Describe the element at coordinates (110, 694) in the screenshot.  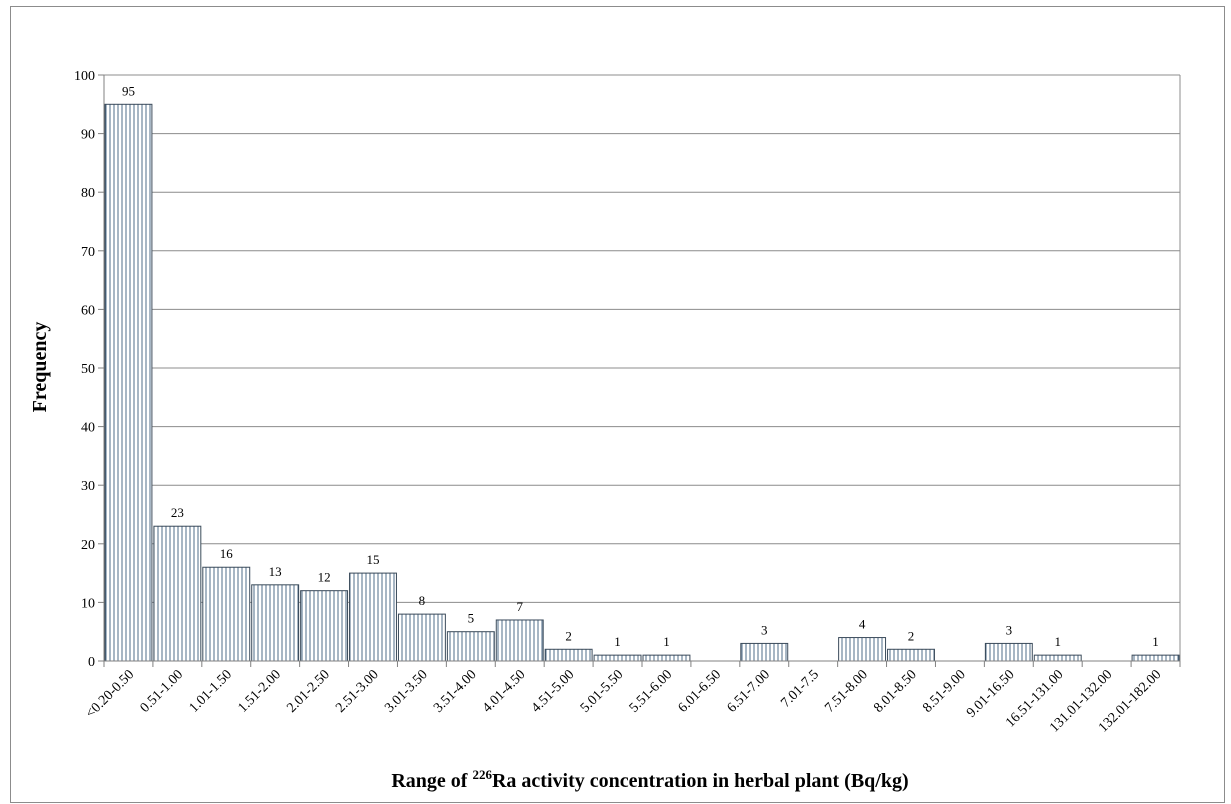
I see `x-tick-label: <0.20-0.50` at that location.